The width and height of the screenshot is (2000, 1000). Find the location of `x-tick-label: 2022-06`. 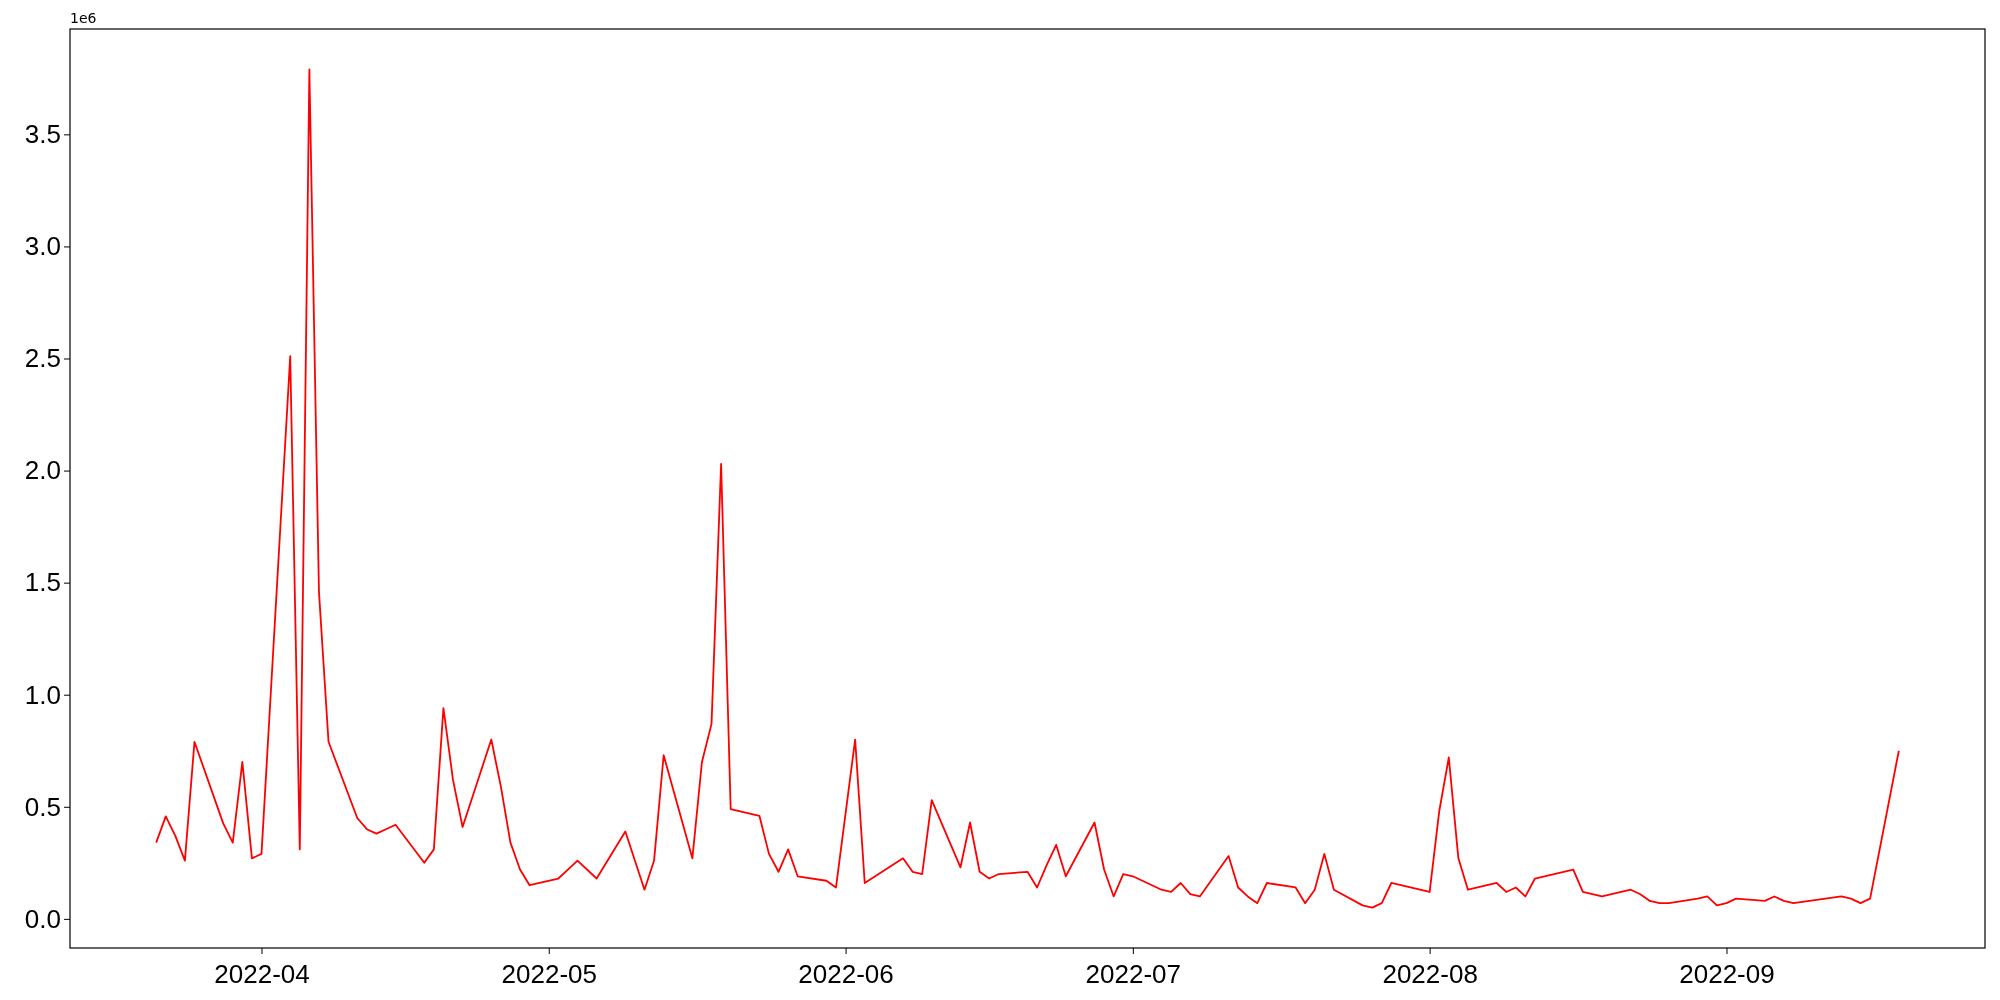

x-tick-label: 2022-06 is located at coordinates (846, 974).